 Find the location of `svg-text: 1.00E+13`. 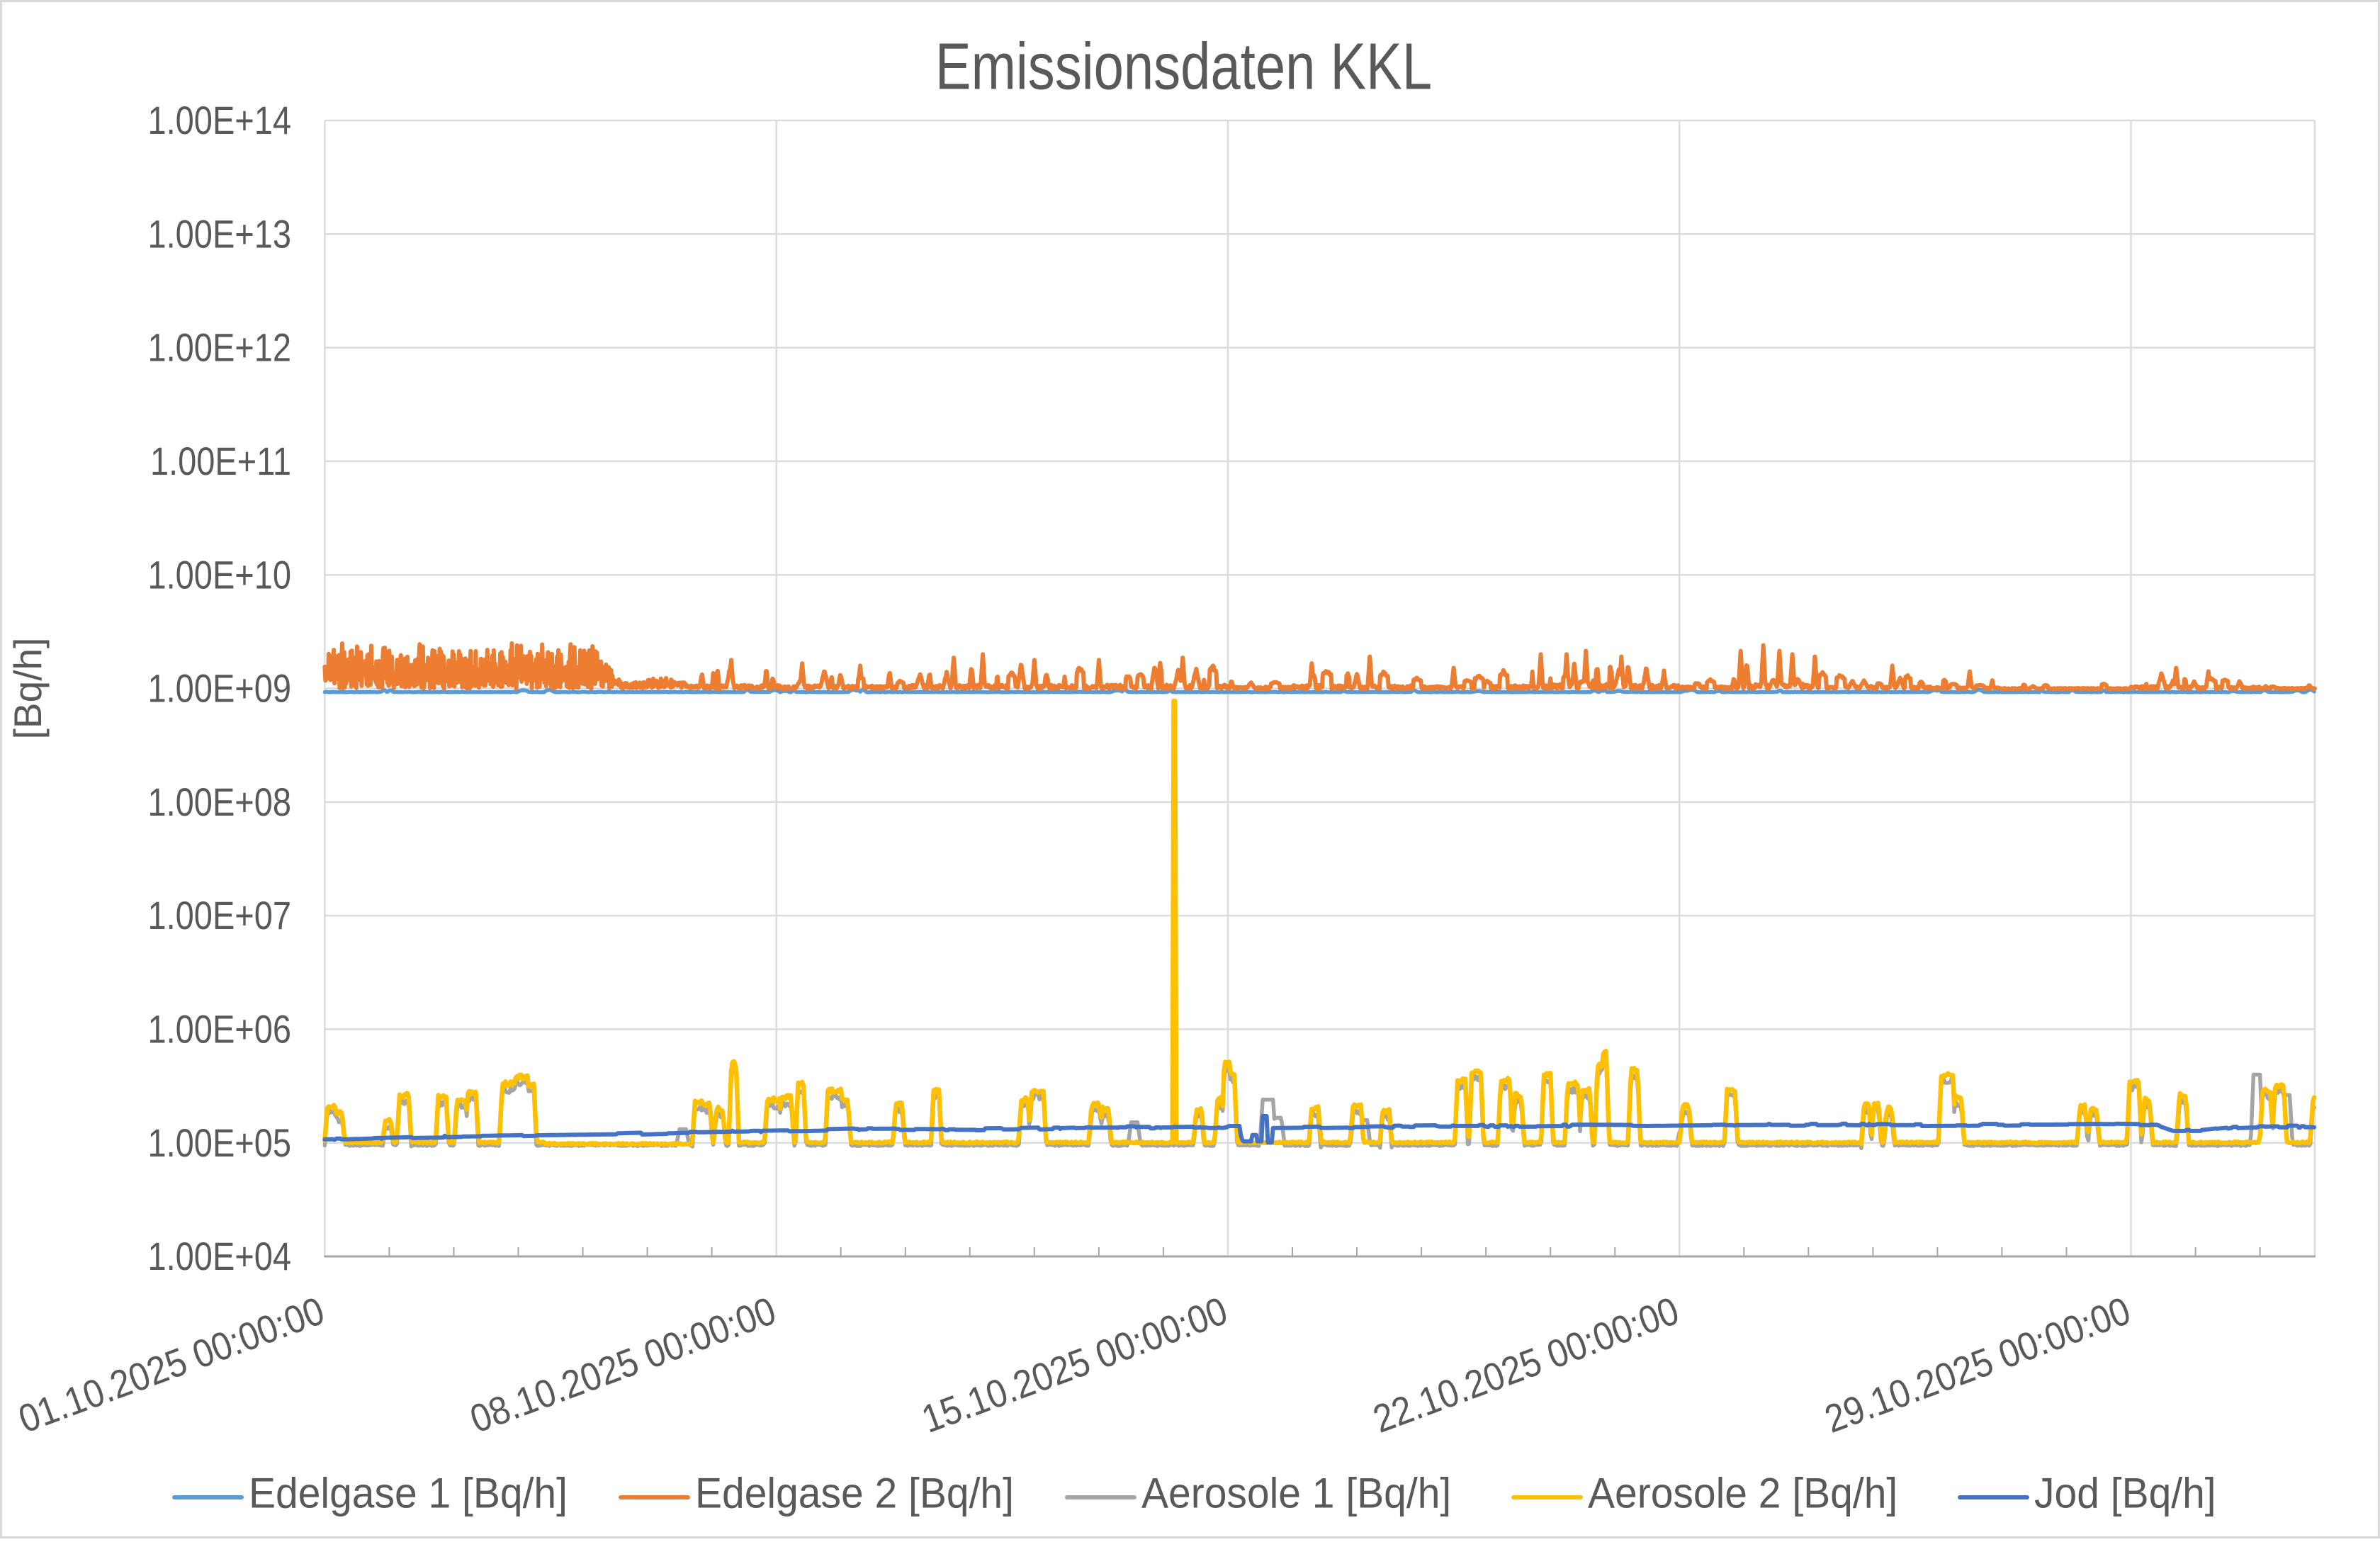

svg-text: 1.00E+13 is located at coordinates (219, 234).